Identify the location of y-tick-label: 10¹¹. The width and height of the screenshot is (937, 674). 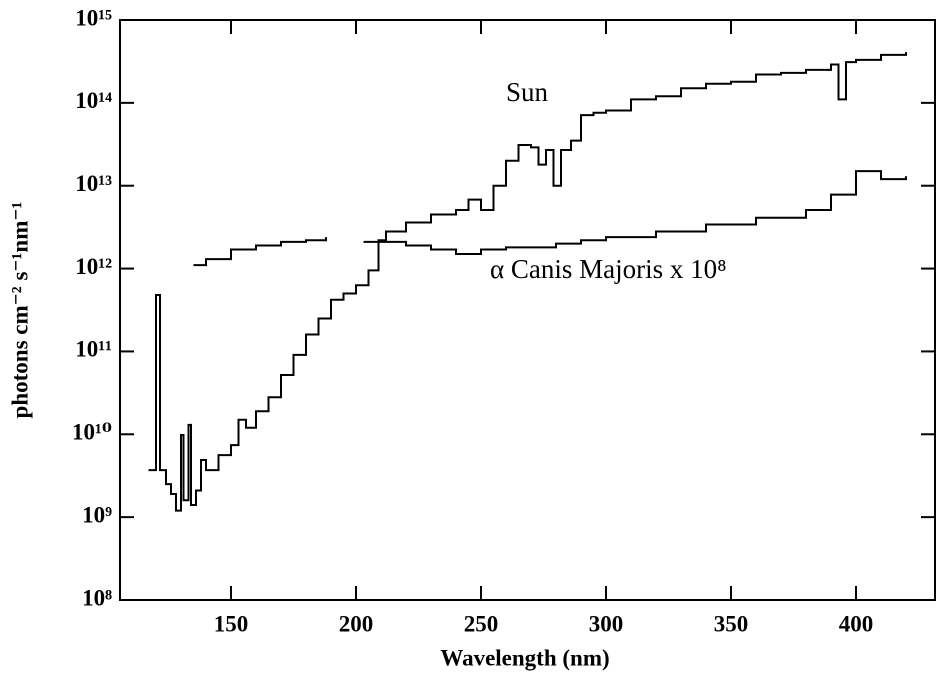
(93, 349).